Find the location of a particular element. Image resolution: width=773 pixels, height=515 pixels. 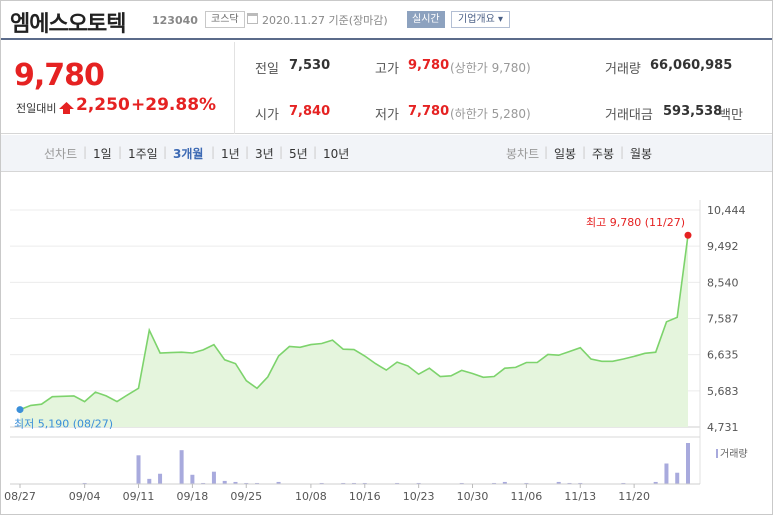

open-label: 시가 is located at coordinates (267, 115).